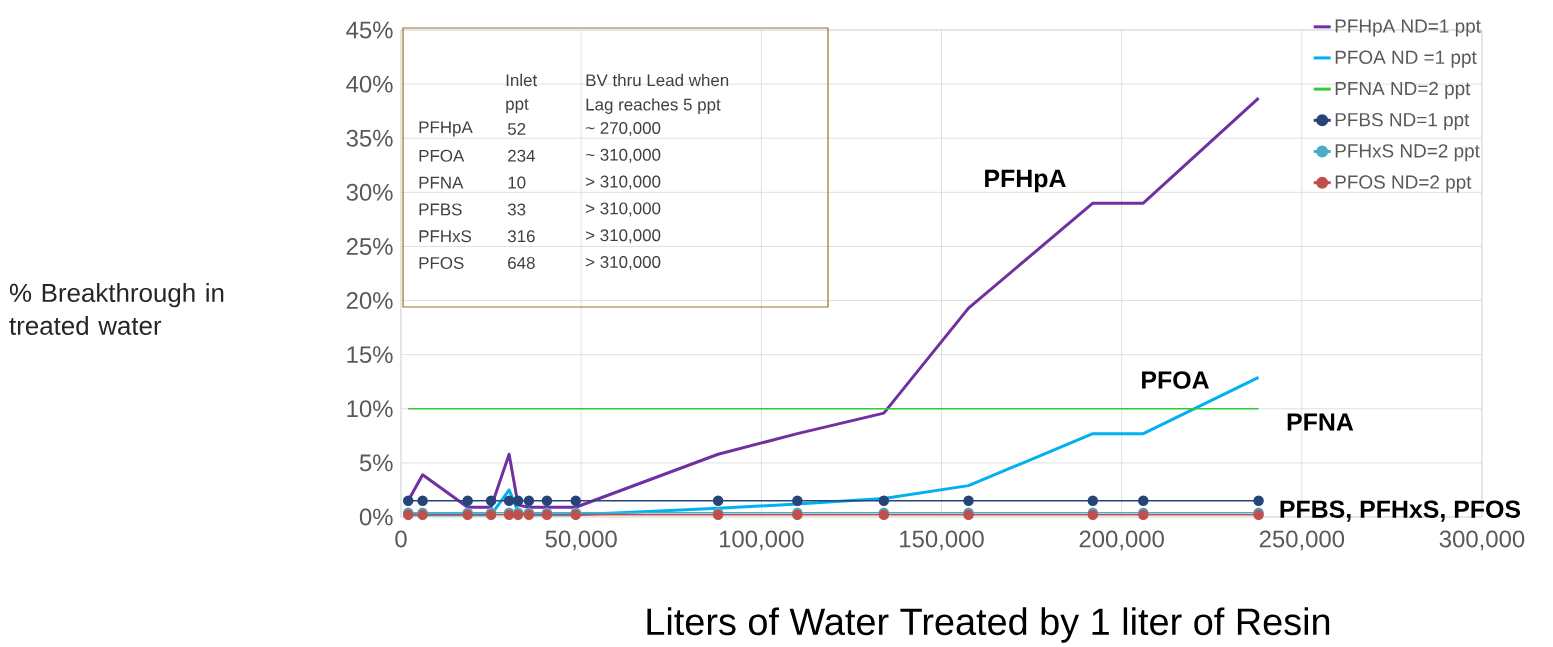 The image size is (1553, 647). I want to click on legend-label: PFOA ND =1 ppt, so click(1406, 59).